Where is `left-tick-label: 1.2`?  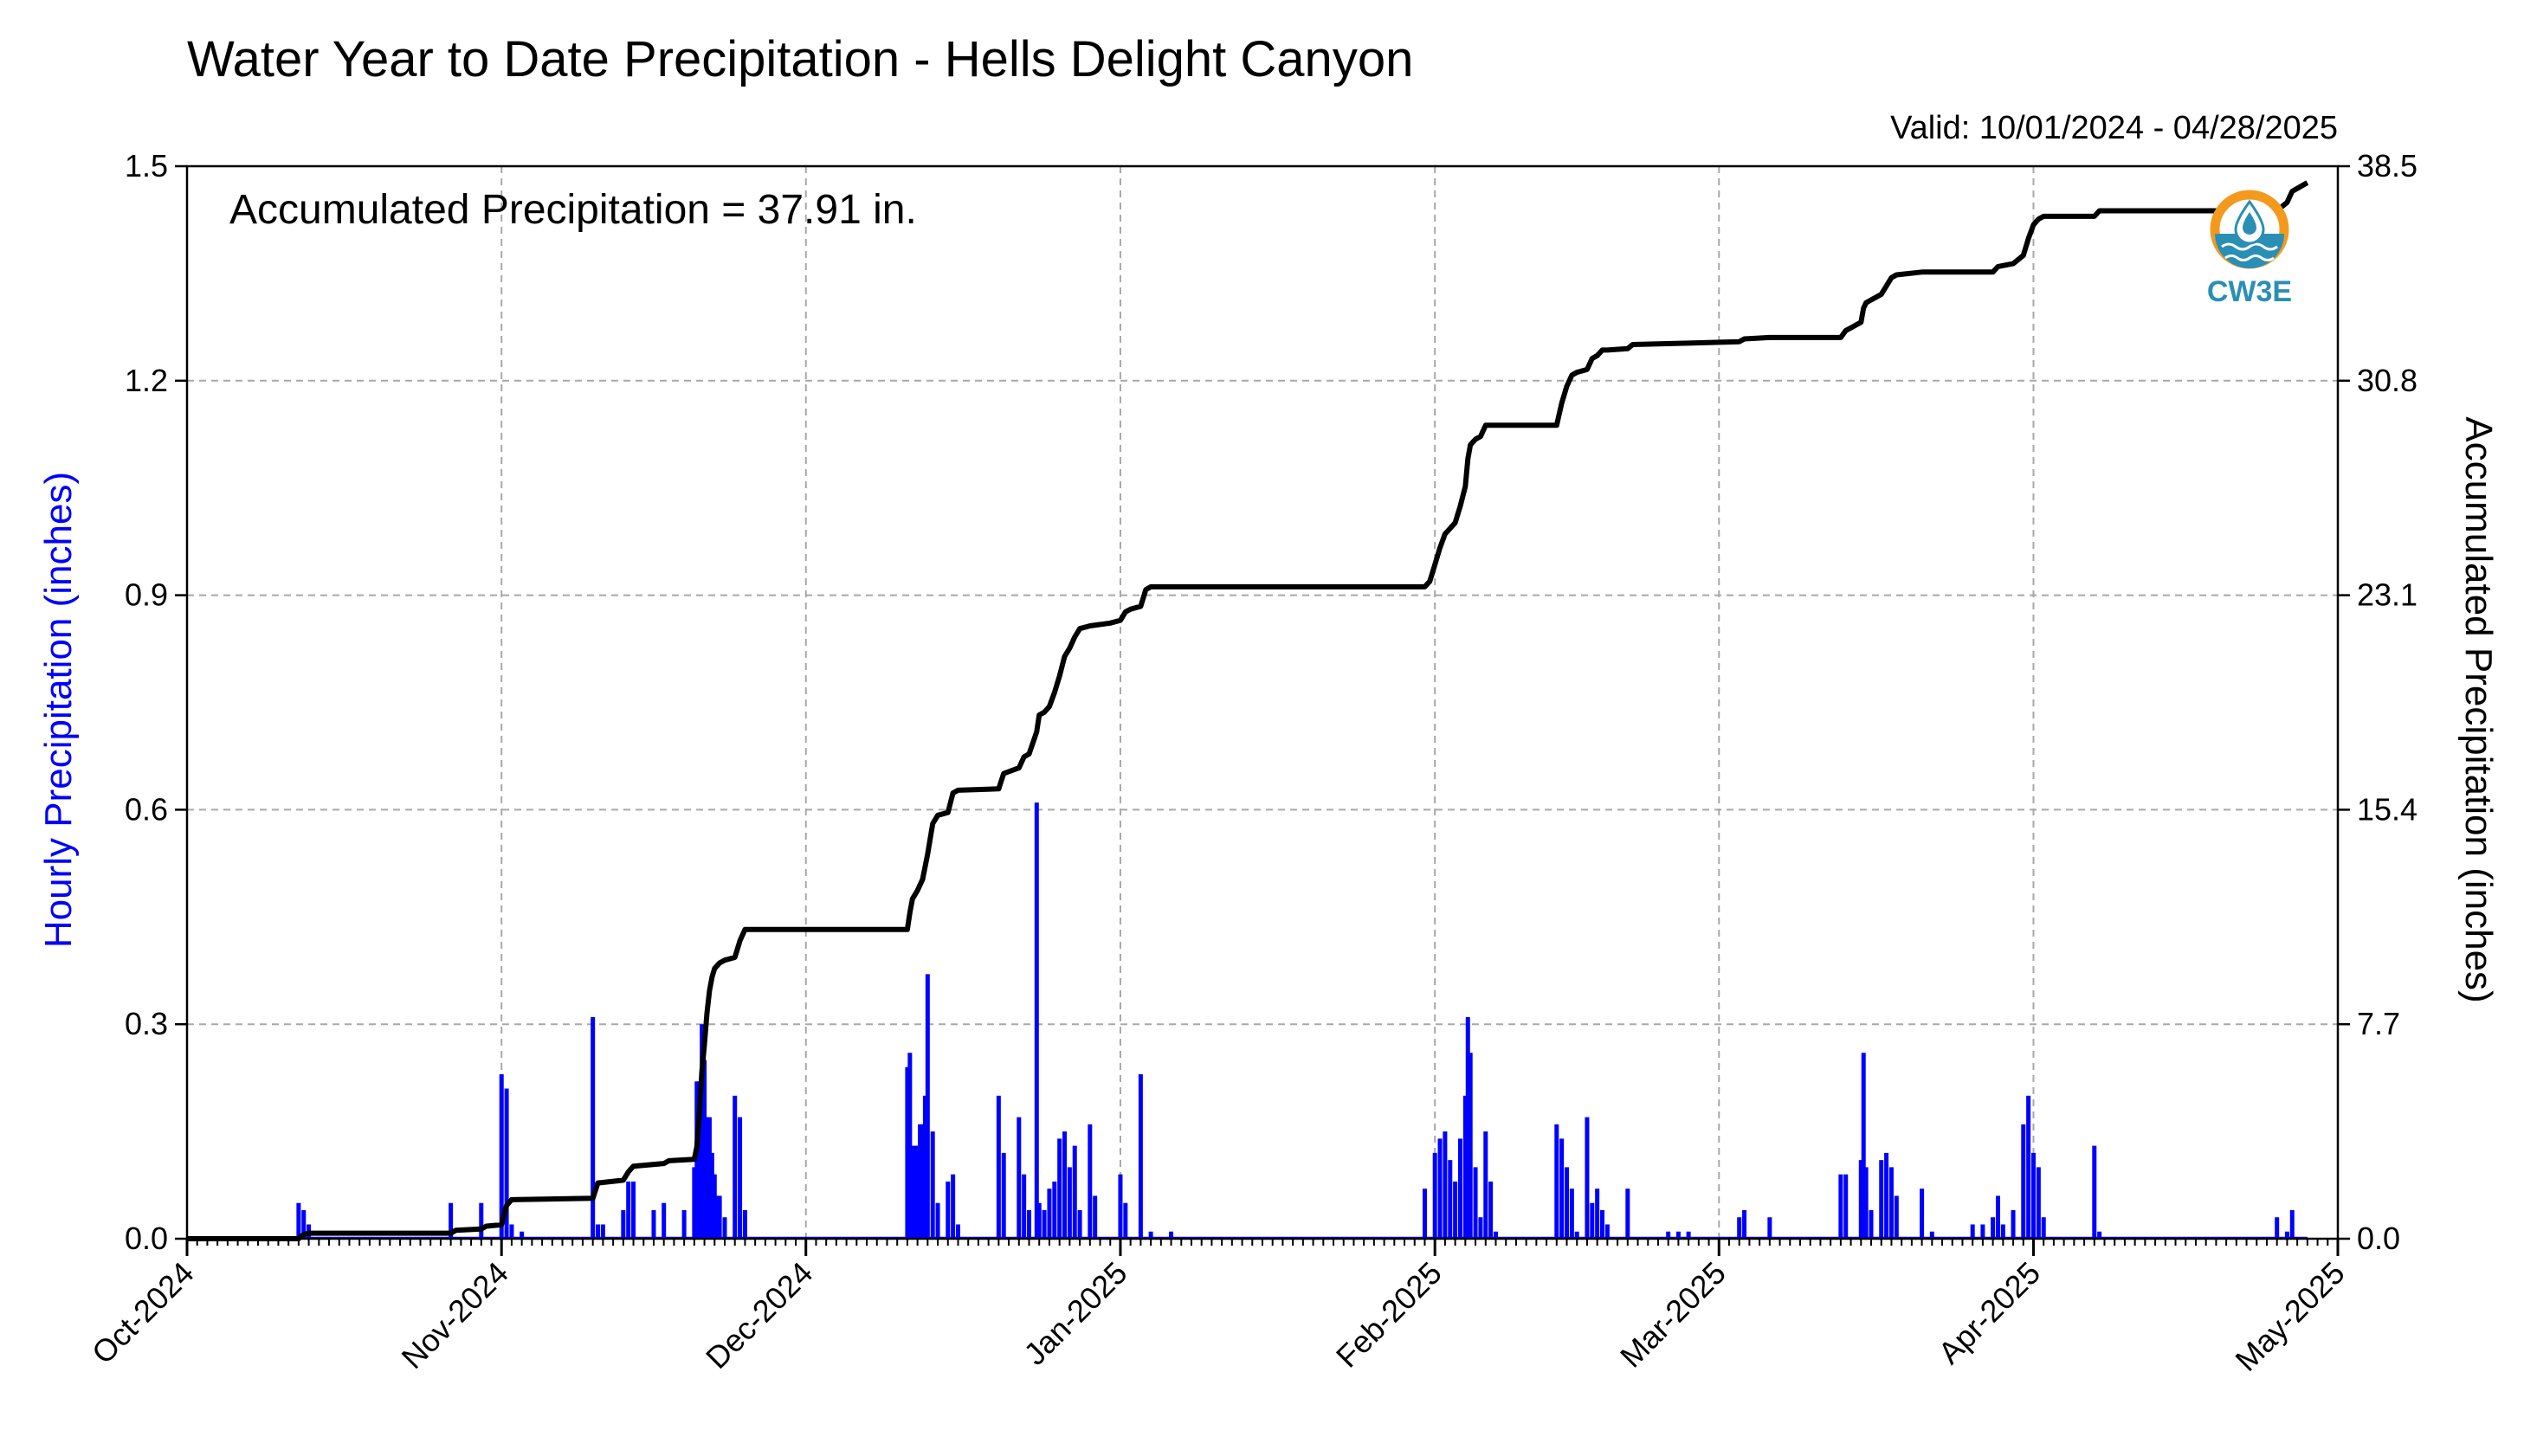
left-tick-label: 1.2 is located at coordinates (146, 380).